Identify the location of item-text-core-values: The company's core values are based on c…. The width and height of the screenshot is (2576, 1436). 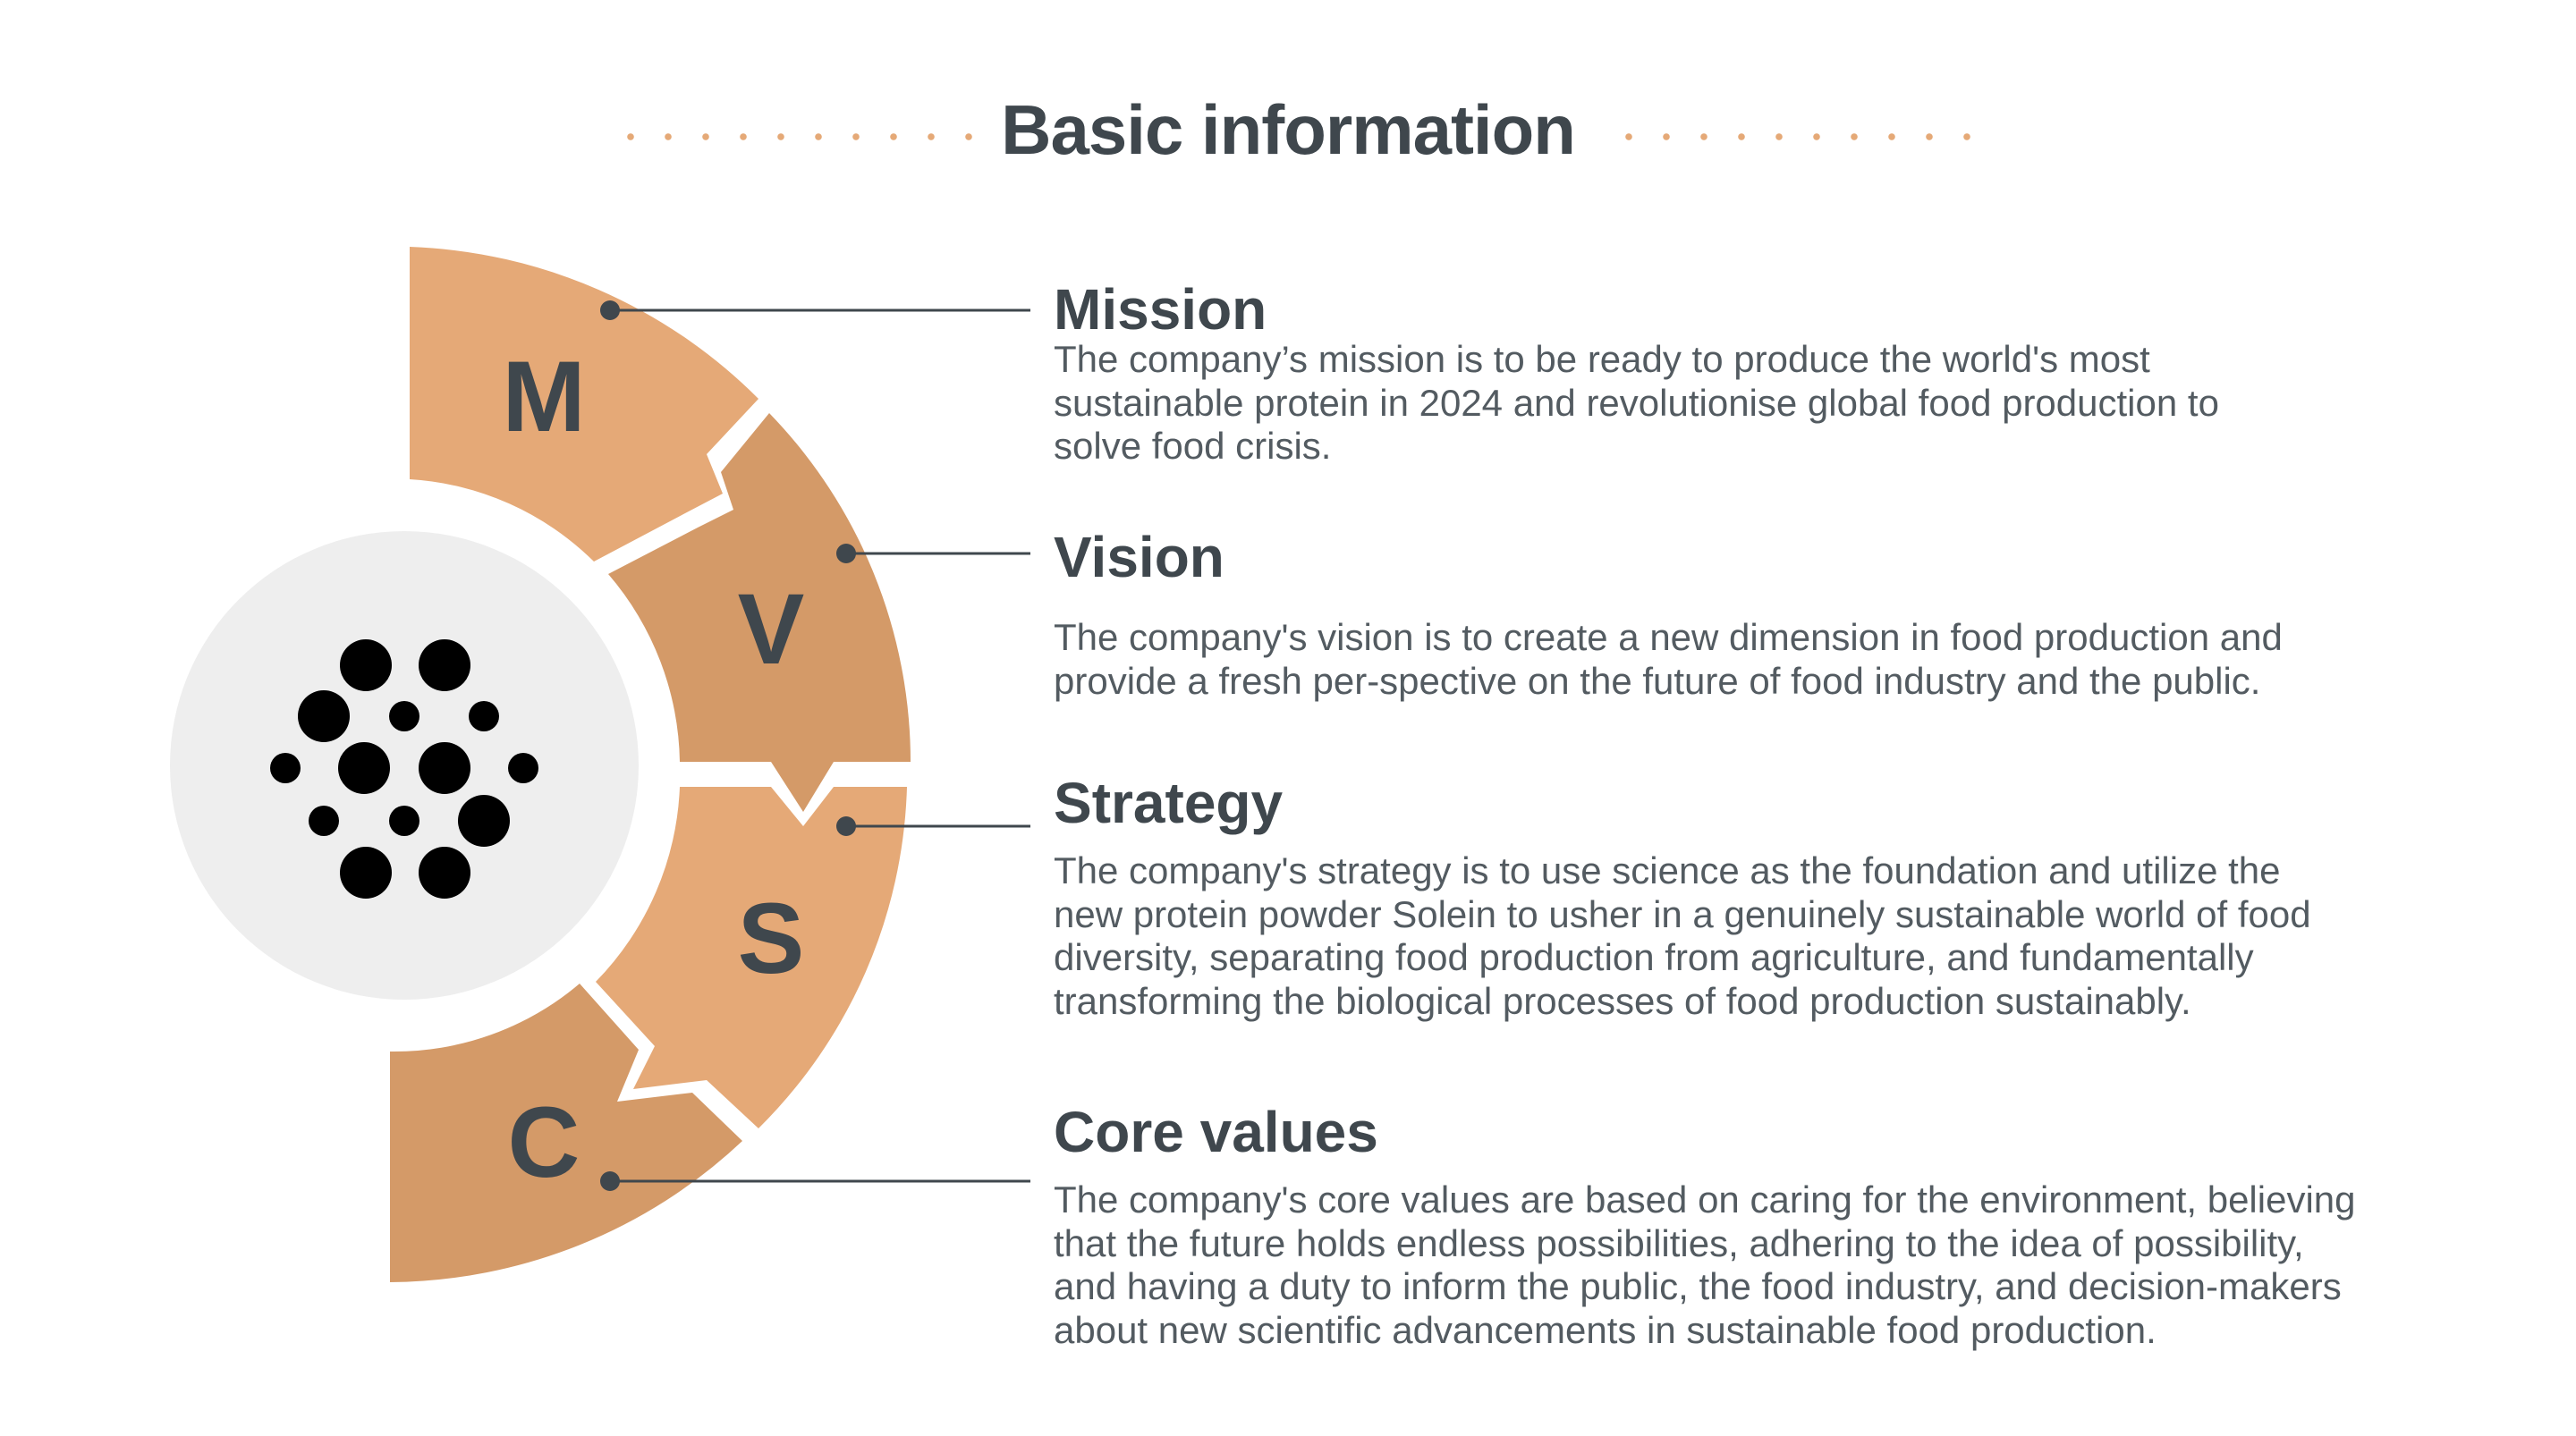
(1705, 1264).